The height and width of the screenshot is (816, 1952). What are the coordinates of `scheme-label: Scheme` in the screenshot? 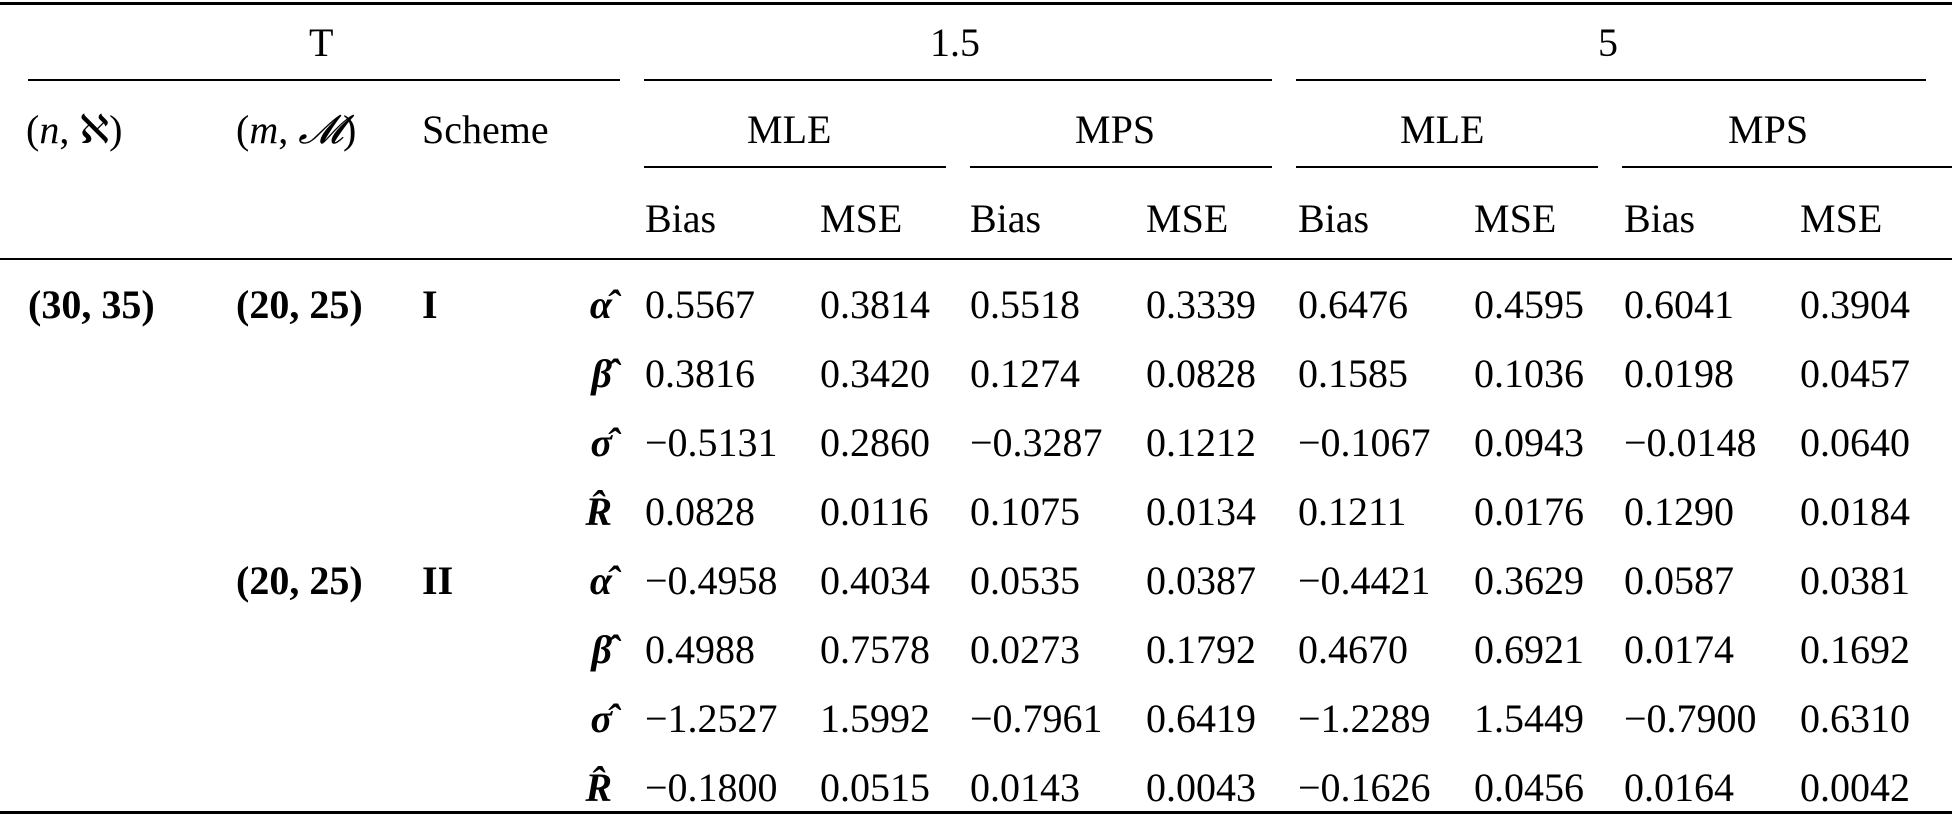 It's located at (485, 129).